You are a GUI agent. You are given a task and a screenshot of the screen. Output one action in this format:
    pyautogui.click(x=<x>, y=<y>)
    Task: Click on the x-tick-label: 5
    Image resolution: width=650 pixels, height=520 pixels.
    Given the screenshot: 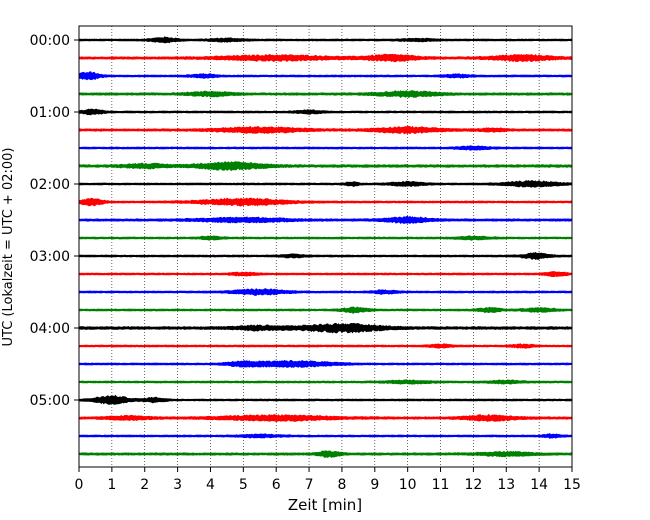 What is the action you would take?
    pyautogui.click(x=243, y=485)
    